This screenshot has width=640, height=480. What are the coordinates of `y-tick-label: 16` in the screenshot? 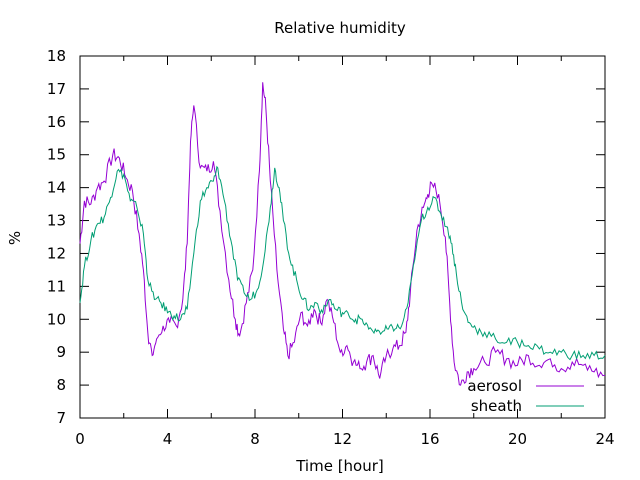 It's located at (56, 122).